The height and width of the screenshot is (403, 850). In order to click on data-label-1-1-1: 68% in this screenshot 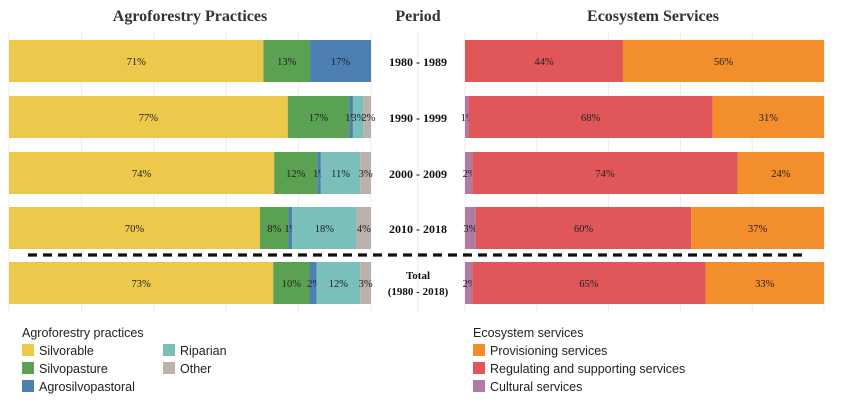, I will do `click(591, 118)`.